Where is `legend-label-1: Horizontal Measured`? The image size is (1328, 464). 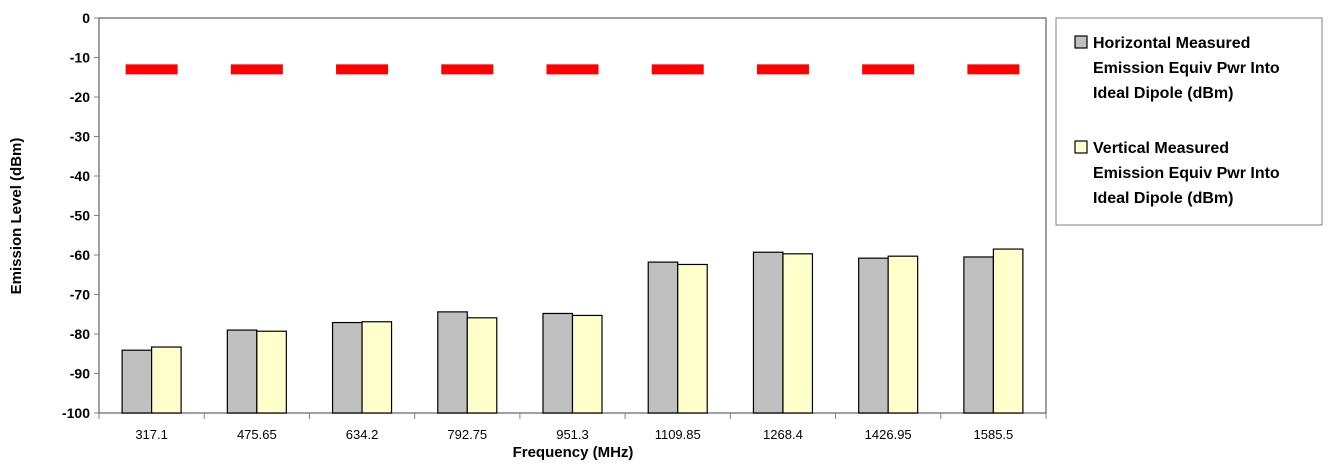
legend-label-1: Horizontal Measured is located at coordinates (1171, 43).